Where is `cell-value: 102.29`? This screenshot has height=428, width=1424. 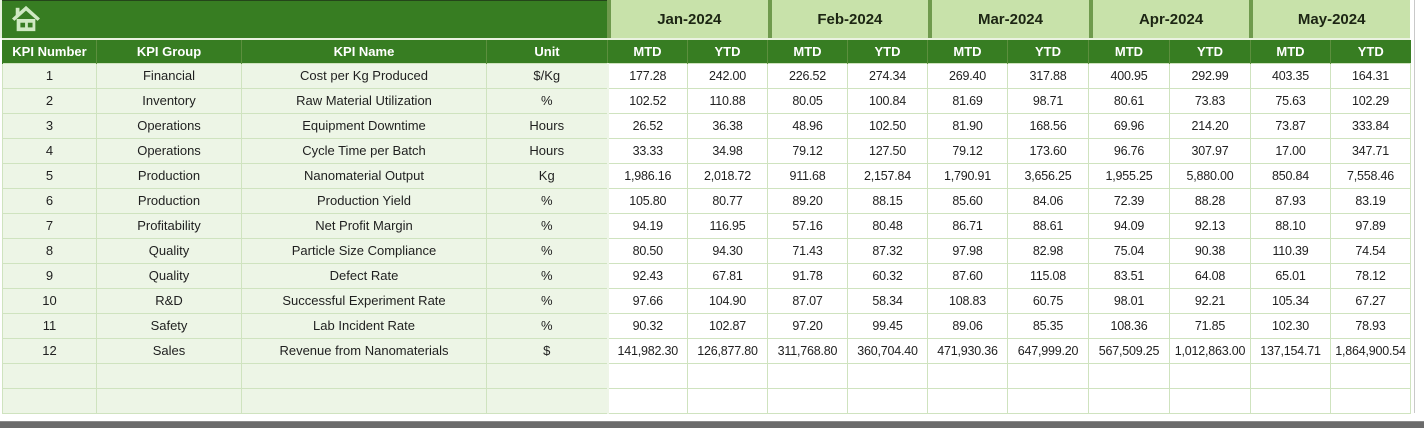 cell-value: 102.29 is located at coordinates (1370, 100).